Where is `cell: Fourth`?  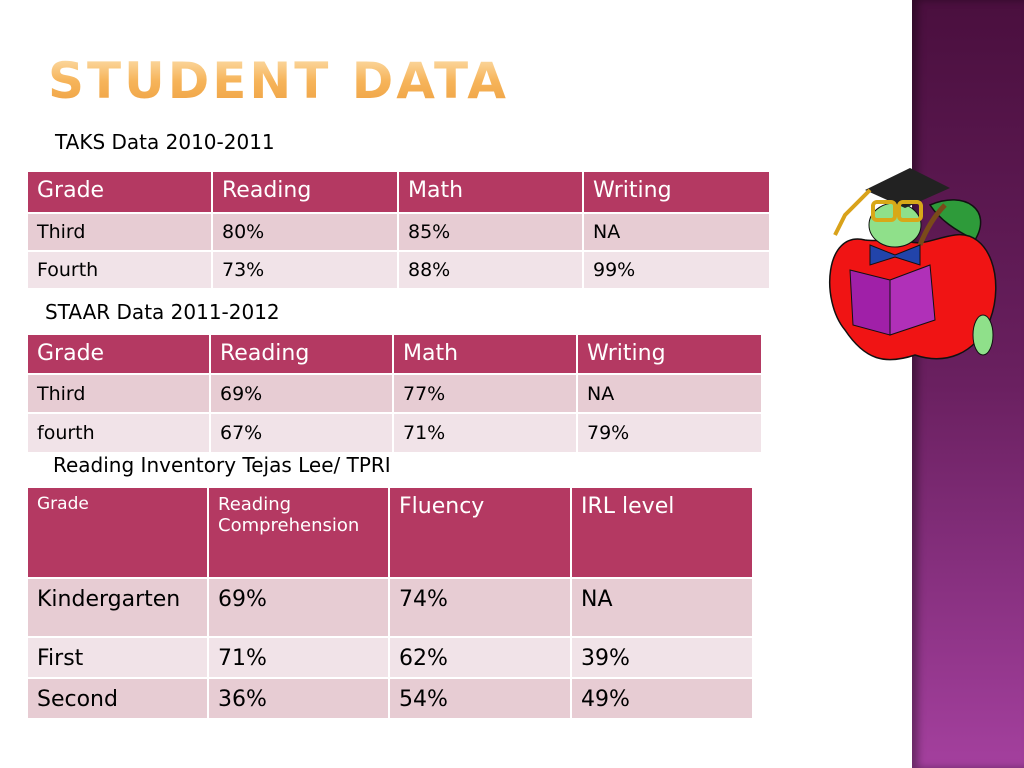 cell: Fourth is located at coordinates (119, 270).